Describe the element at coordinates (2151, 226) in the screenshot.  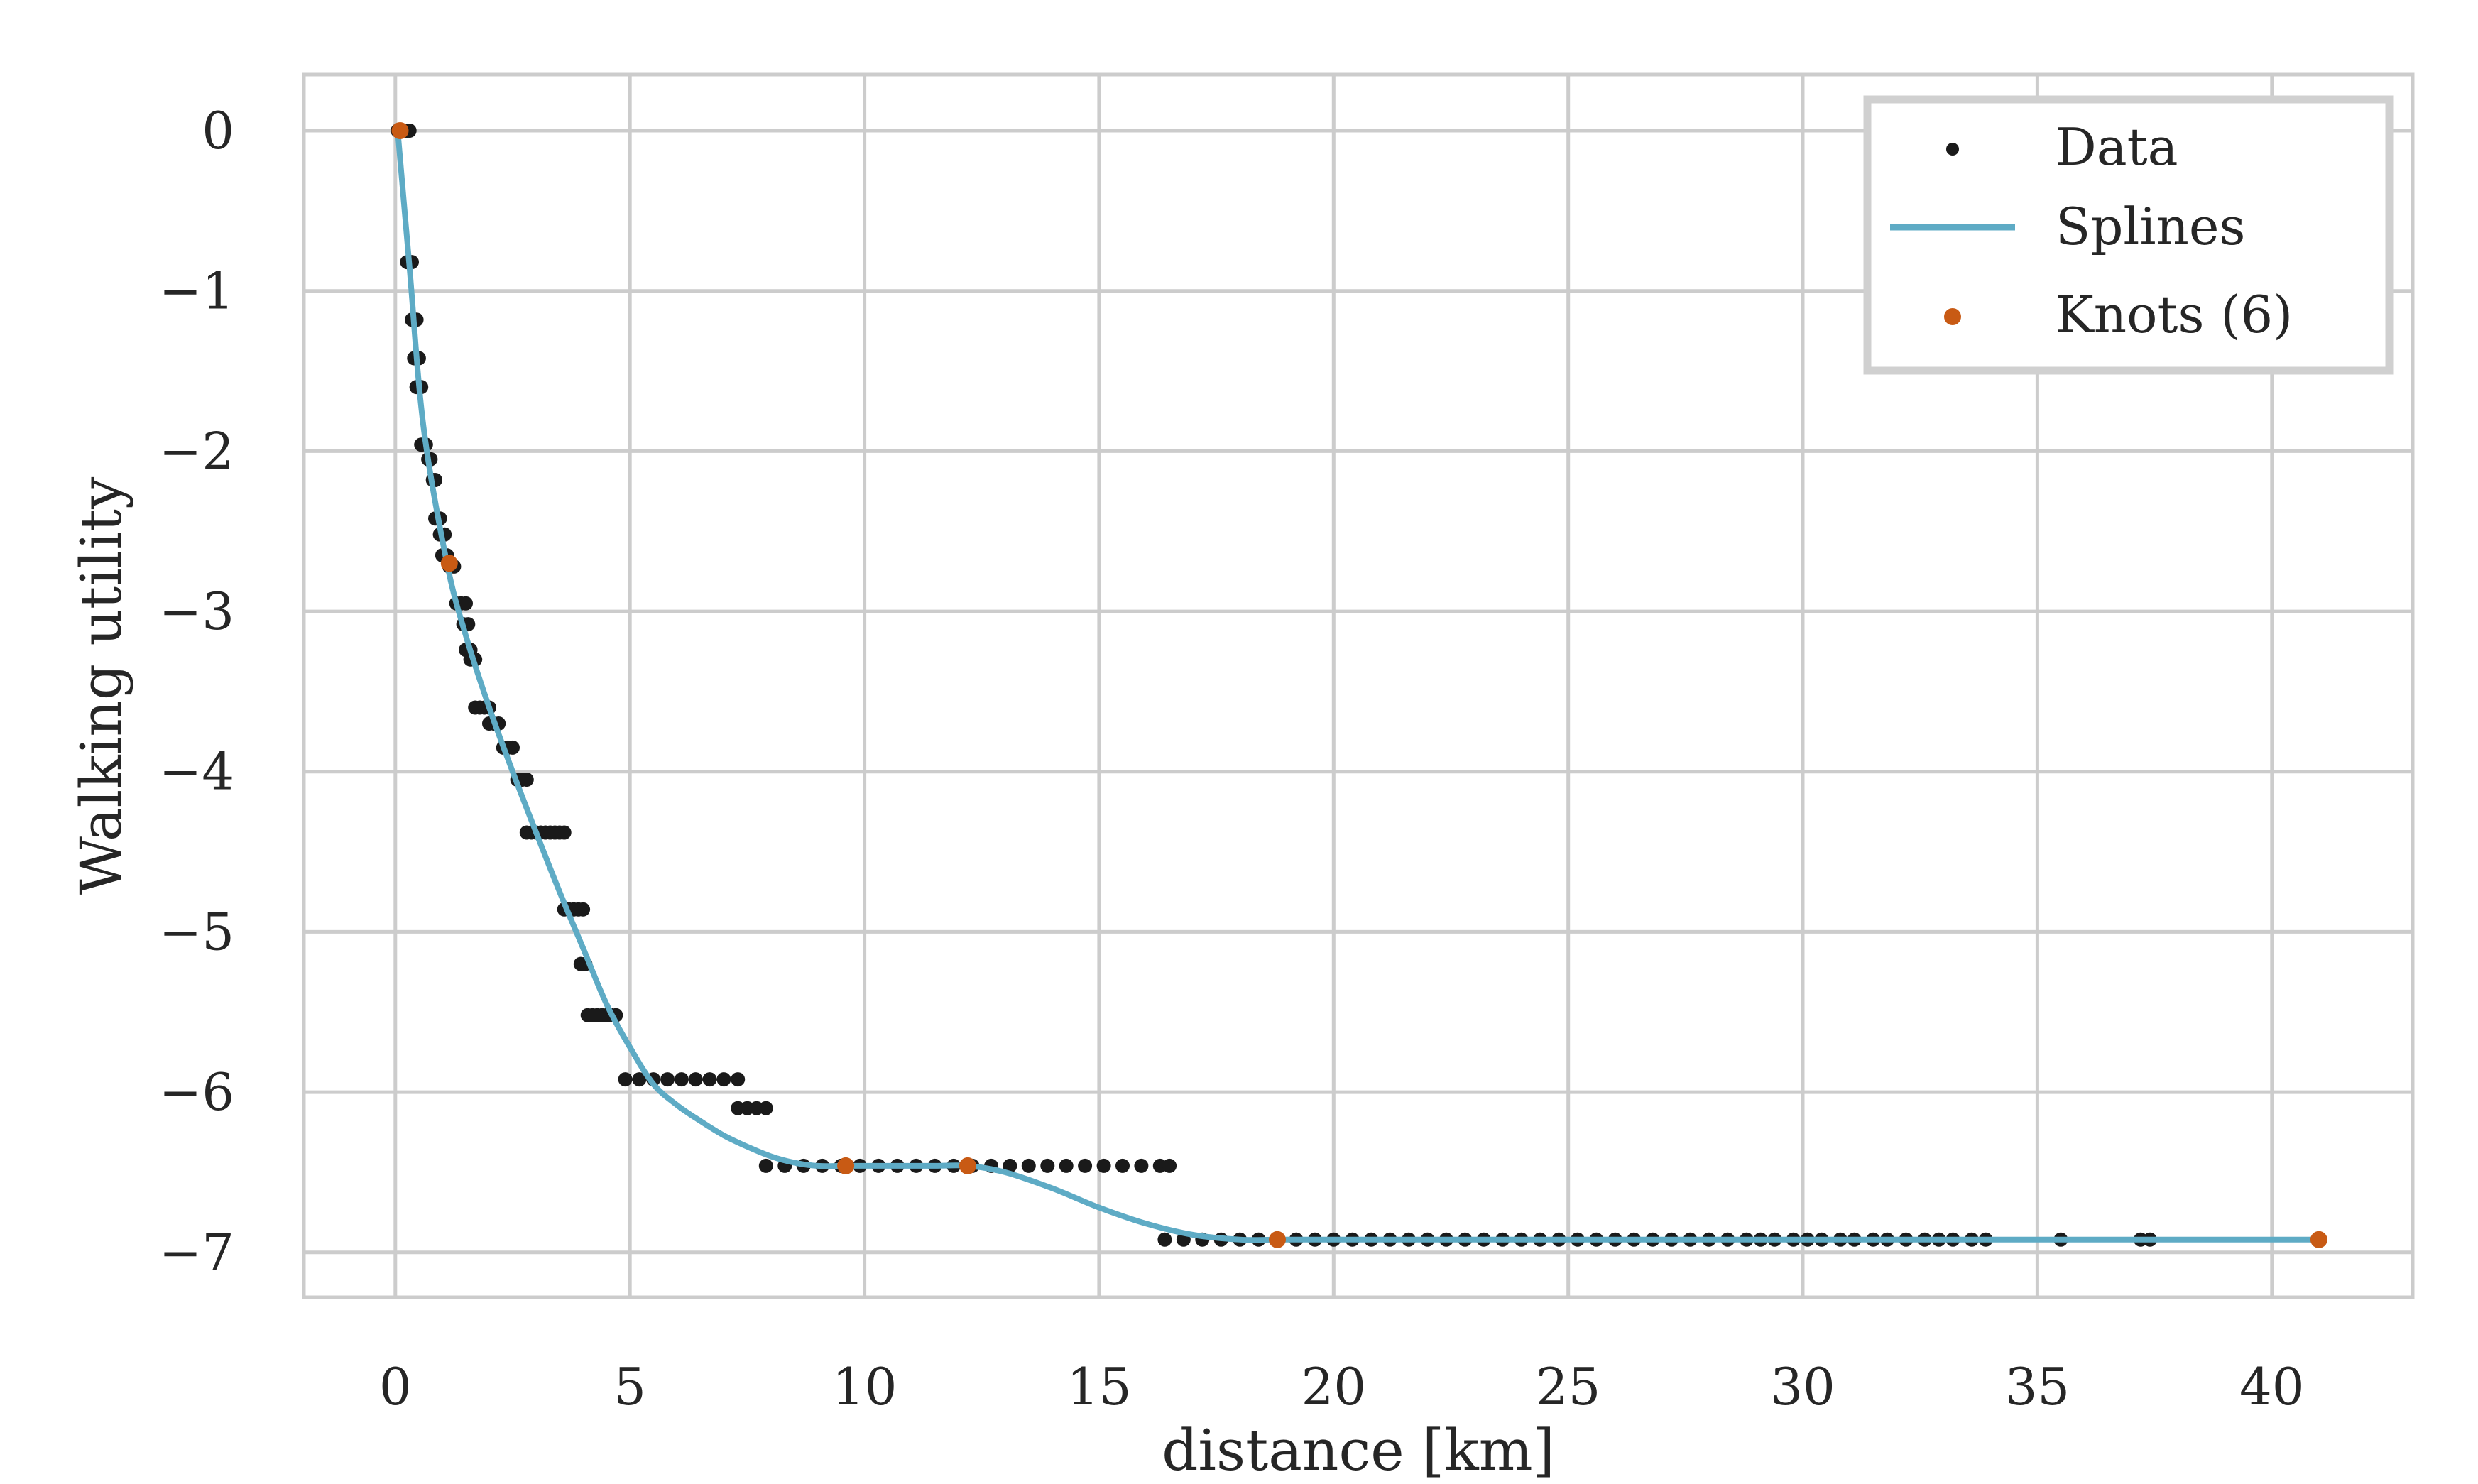
I see `legend-splines-label: Splines` at that location.